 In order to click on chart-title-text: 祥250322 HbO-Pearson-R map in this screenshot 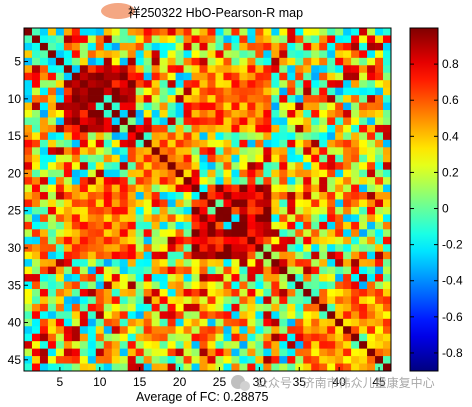, I will do `click(215, 13)`.